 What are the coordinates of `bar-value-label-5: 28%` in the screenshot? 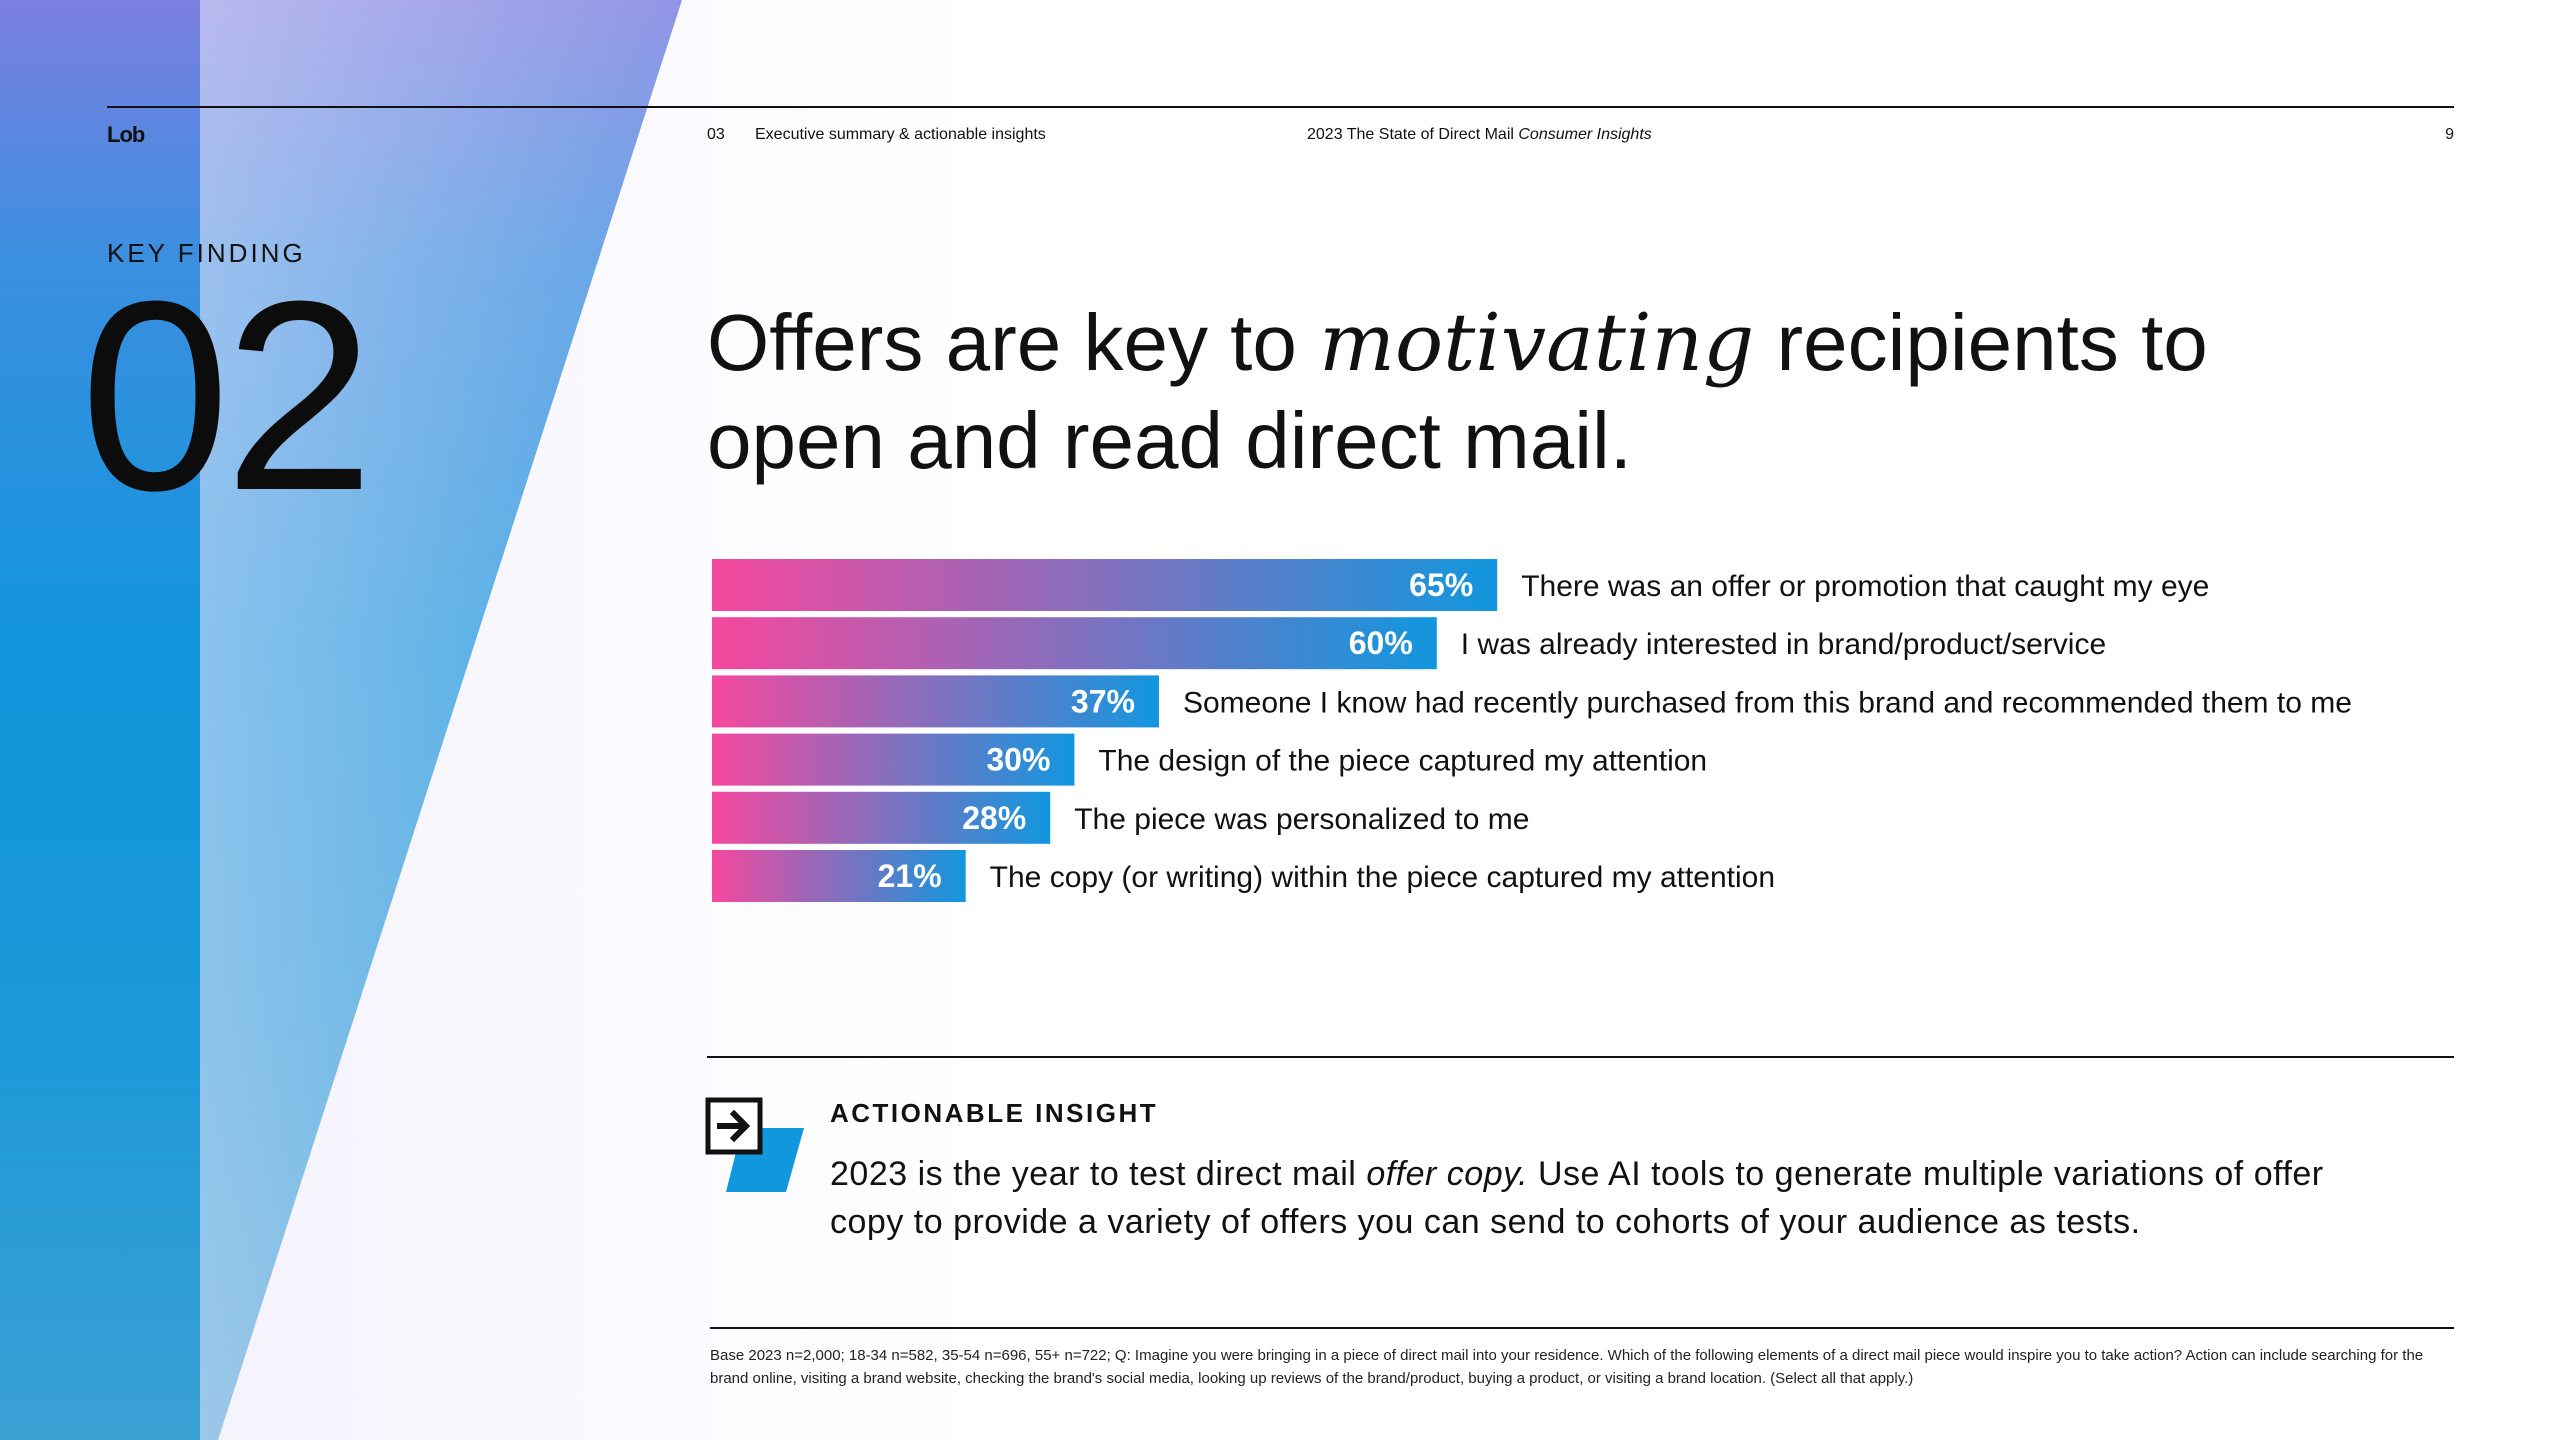 It's located at (994, 818).